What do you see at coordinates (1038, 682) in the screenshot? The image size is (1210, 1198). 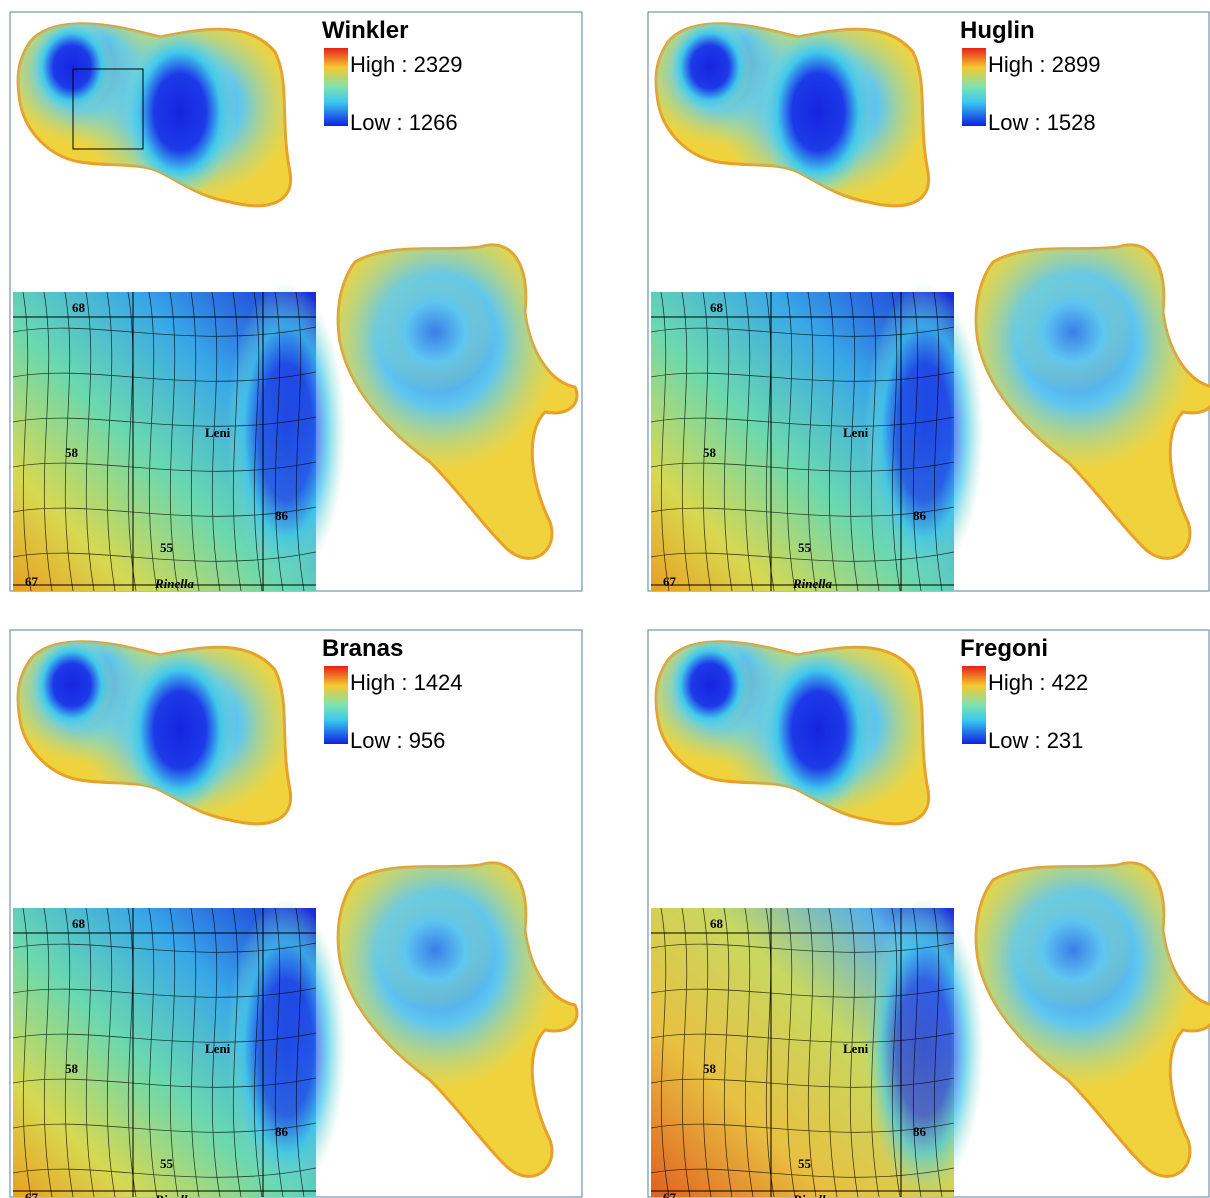 I see `legend-high: High : 422` at bounding box center [1038, 682].